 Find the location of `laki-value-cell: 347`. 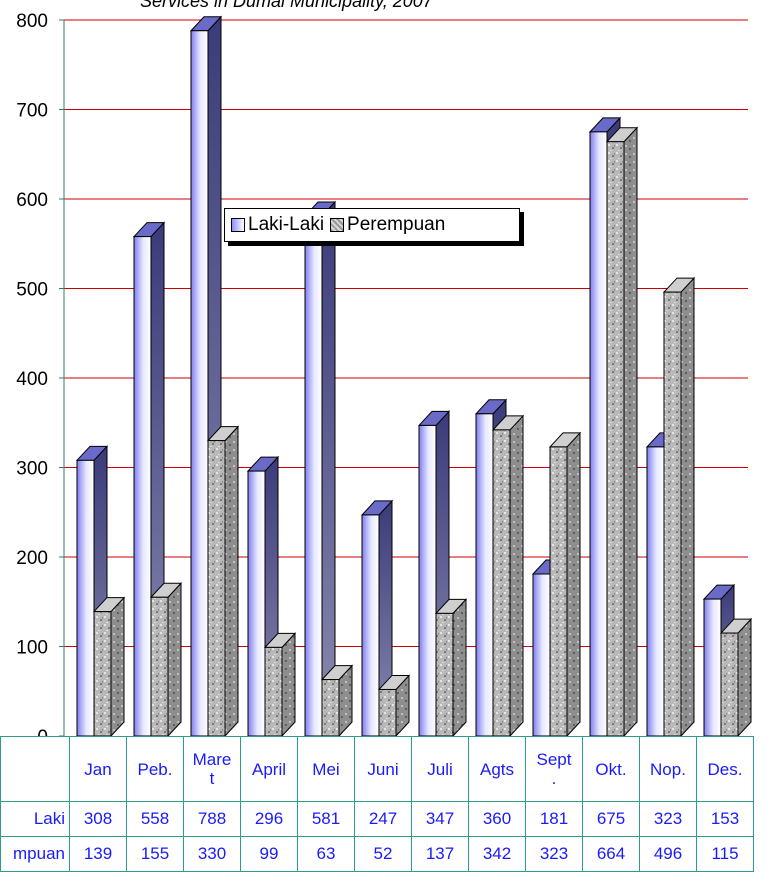

laki-value-cell: 347 is located at coordinates (440, 819).